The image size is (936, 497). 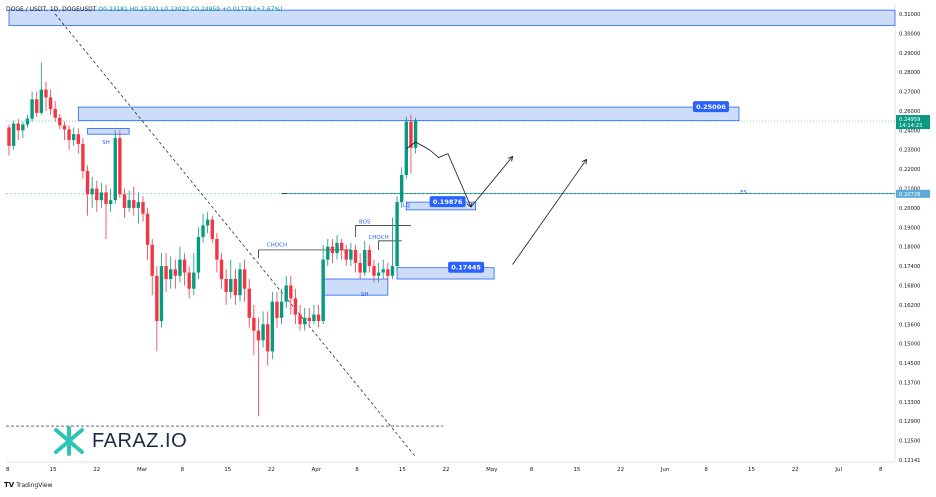 What do you see at coordinates (909, 54) in the screenshot?
I see `price-tick-label: 0.29000` at bounding box center [909, 54].